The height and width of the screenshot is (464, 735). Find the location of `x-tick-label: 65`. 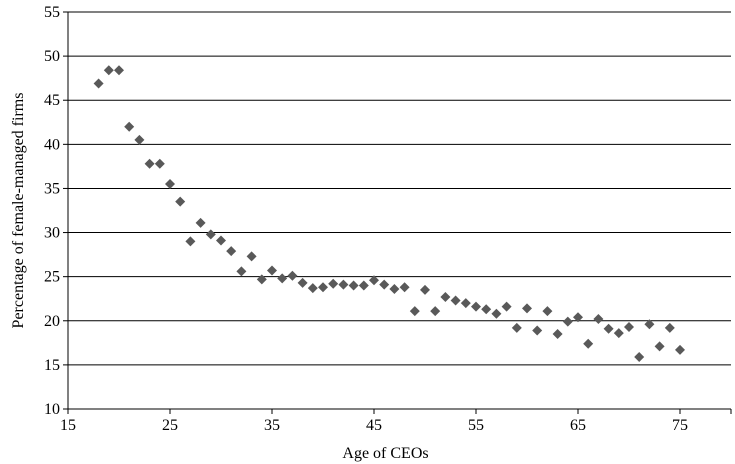

x-tick-label: 65 is located at coordinates (578, 425).